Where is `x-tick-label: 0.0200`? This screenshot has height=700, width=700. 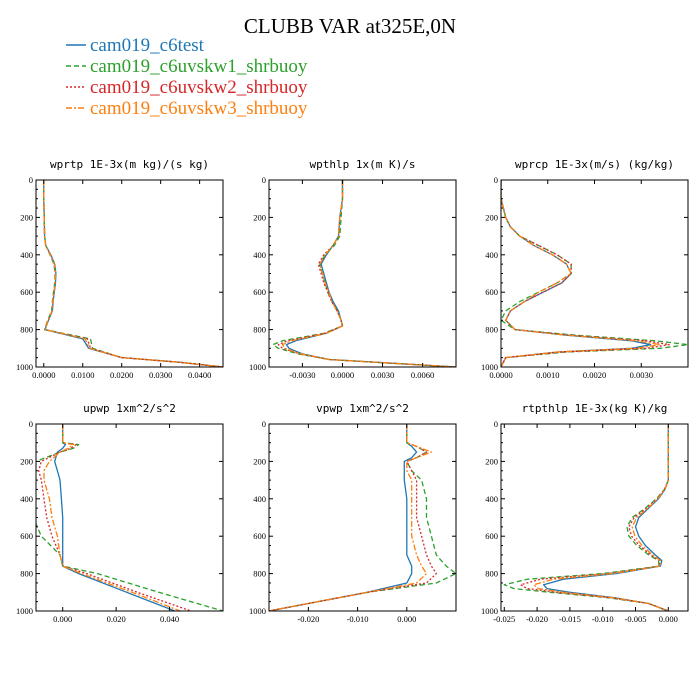 x-tick-label: 0.0200 is located at coordinates (121, 375).